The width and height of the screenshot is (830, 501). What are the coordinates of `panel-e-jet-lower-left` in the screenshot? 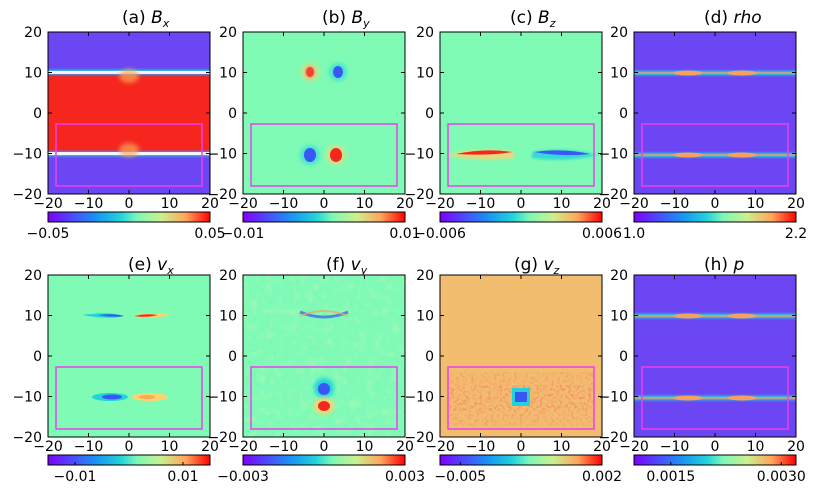 It's located at (112, 397).